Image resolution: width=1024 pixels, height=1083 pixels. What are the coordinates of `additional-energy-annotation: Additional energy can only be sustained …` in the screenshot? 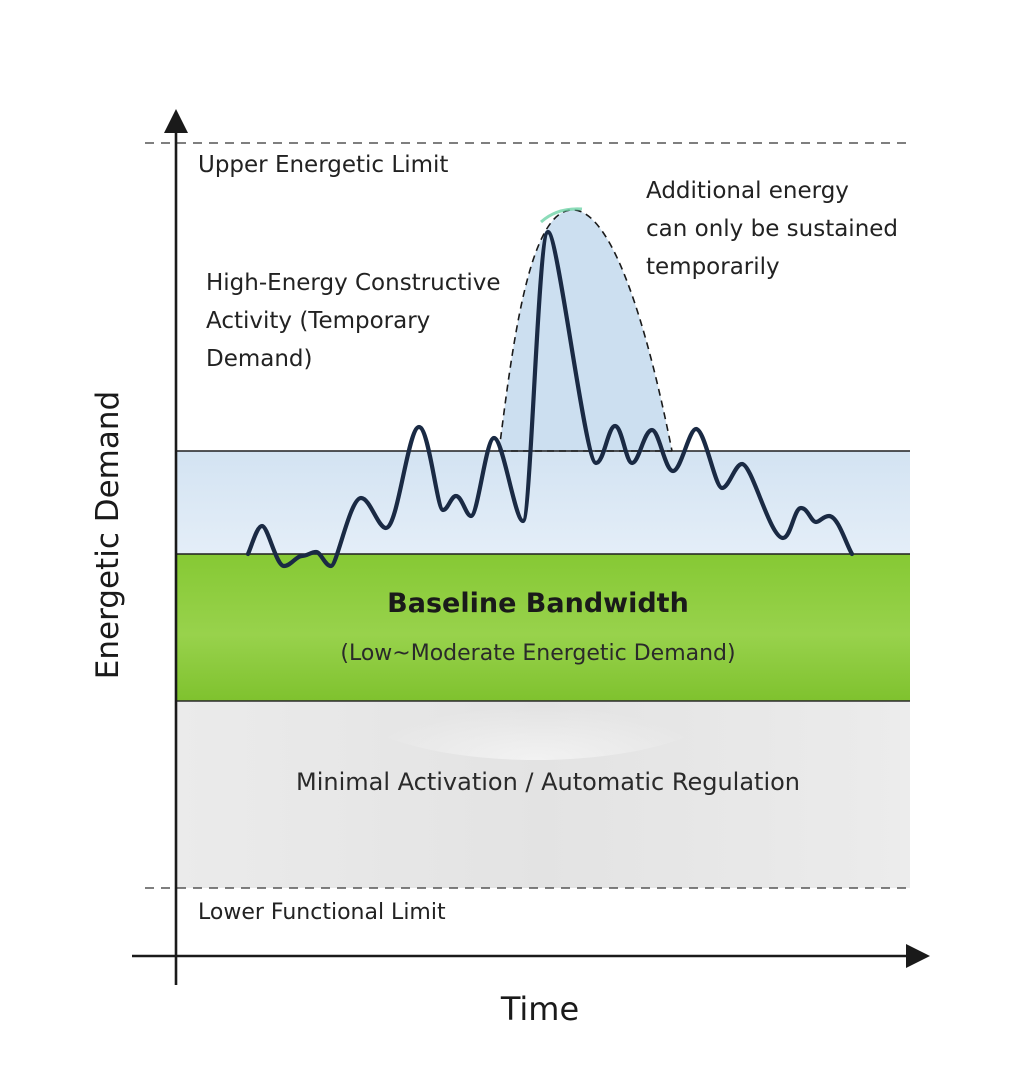 It's located at (772, 229).